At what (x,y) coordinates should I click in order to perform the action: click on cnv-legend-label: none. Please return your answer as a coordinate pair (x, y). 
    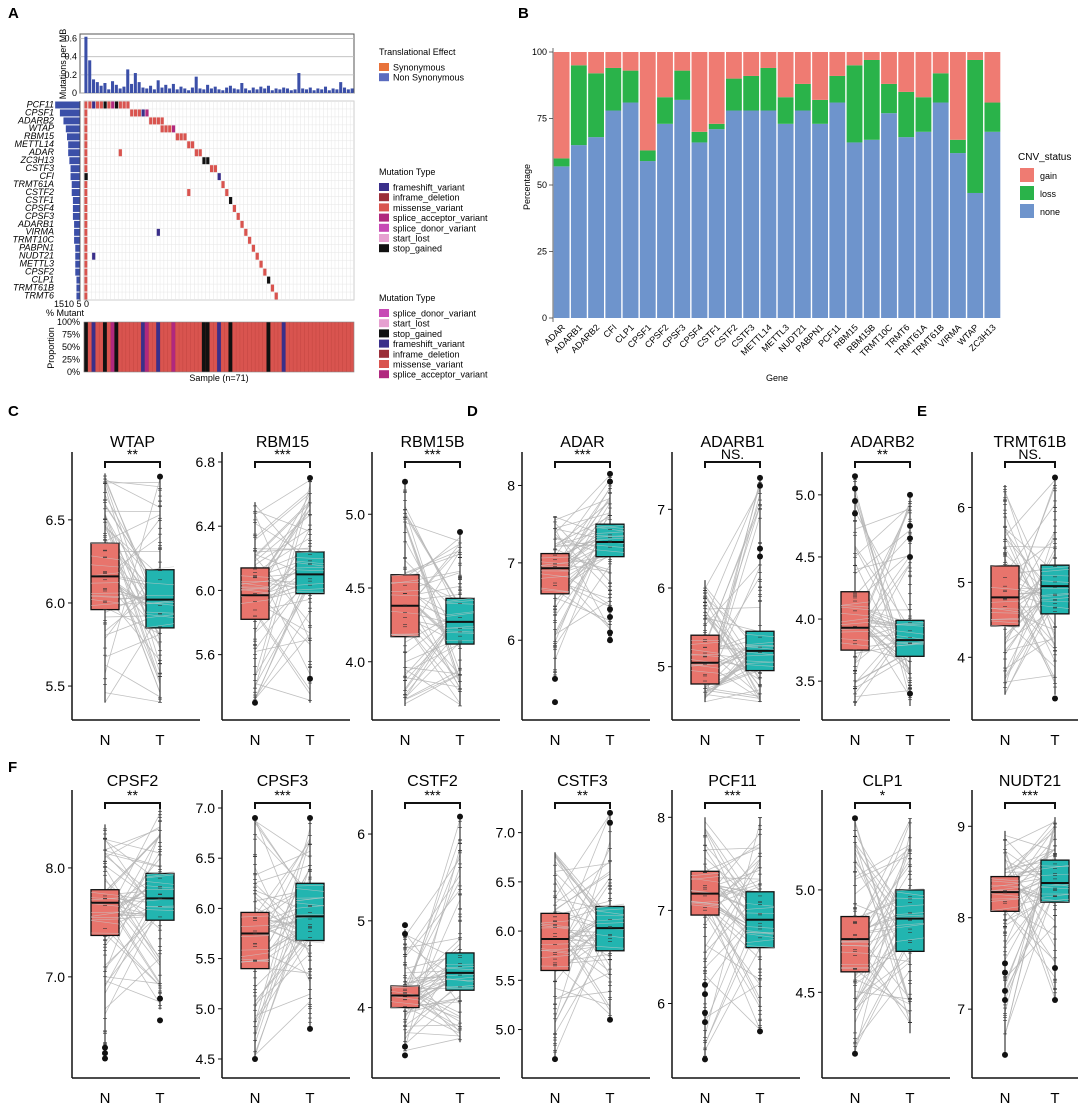
    Looking at the image, I should click on (1050, 212).